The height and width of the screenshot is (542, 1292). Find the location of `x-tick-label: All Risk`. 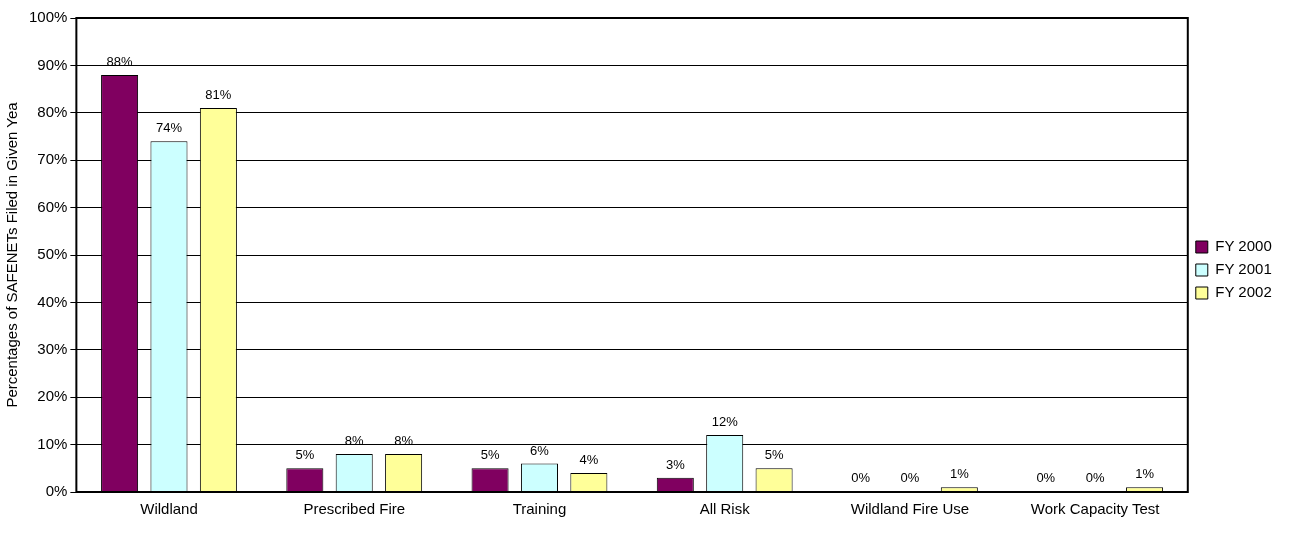

x-tick-label: All Risk is located at coordinates (725, 509).